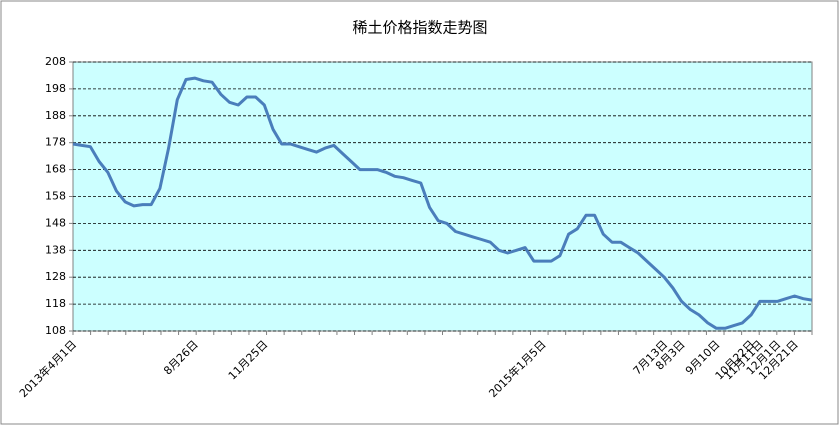  Describe the element at coordinates (55, 222) in the screenshot. I see `y-tick-label: 148` at that location.